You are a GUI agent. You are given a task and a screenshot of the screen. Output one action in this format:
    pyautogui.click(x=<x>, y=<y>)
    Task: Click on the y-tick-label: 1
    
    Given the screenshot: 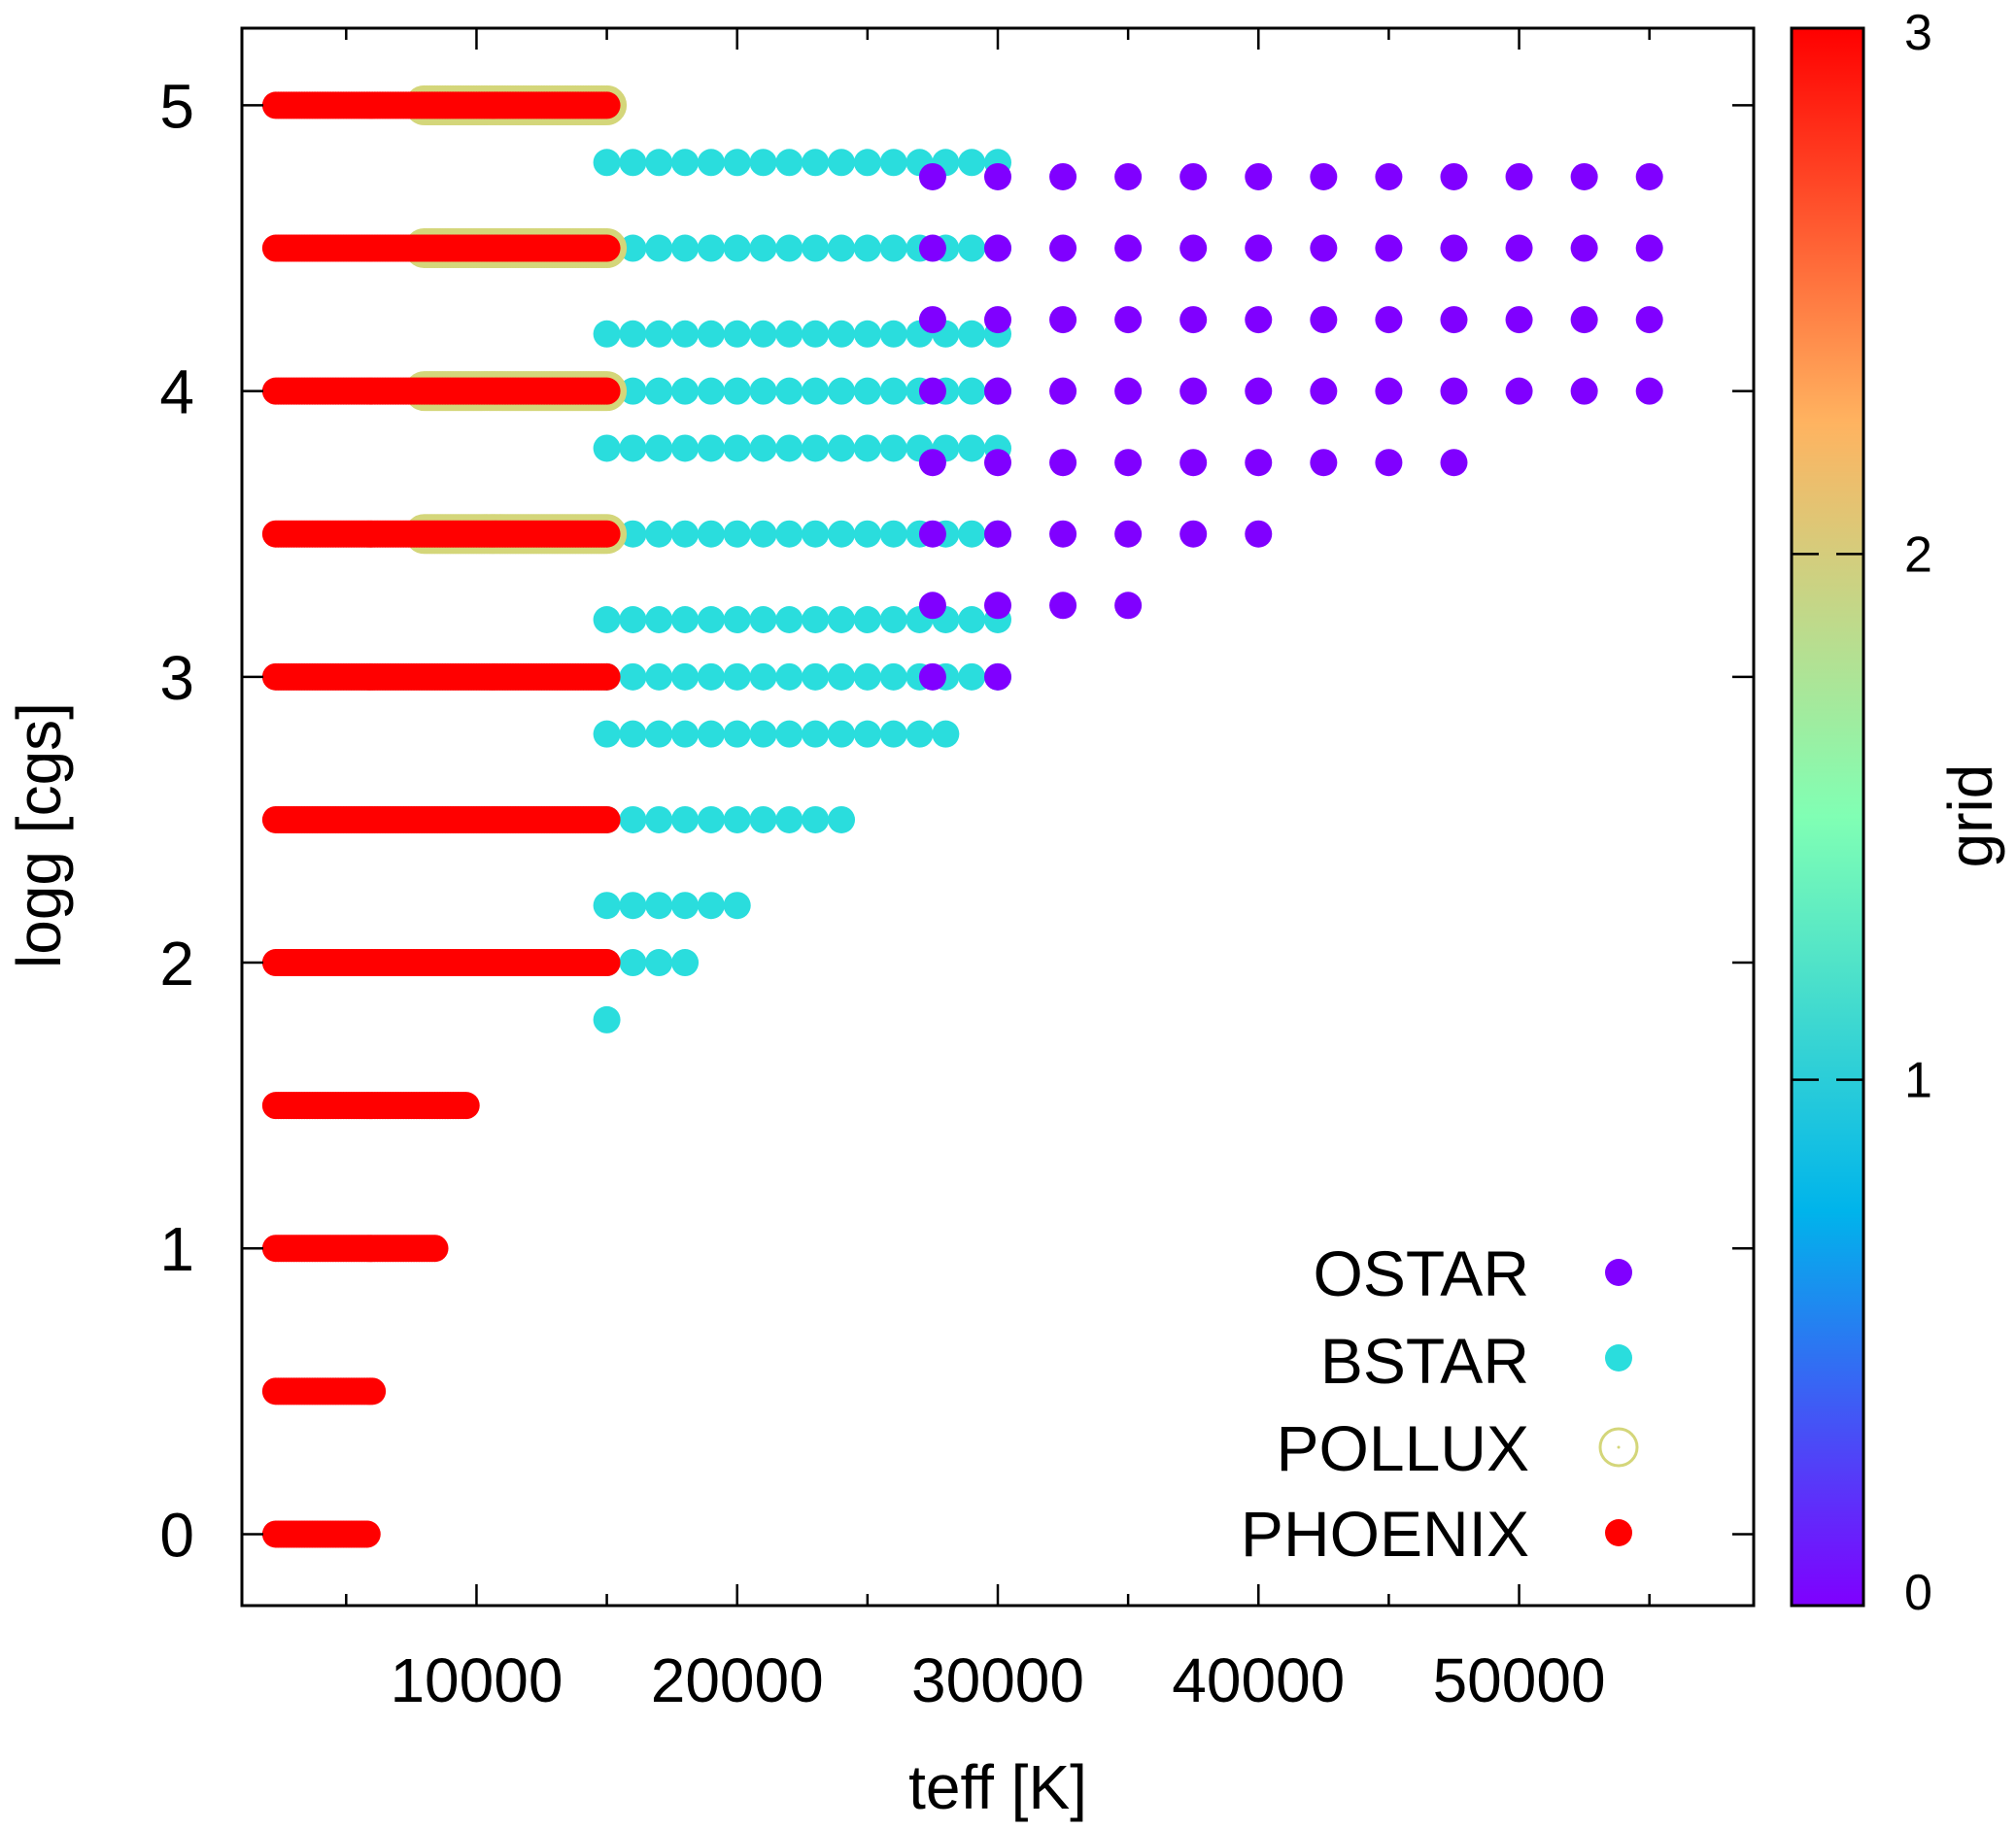 What is the action you would take?
    pyautogui.click(x=177, y=1249)
    